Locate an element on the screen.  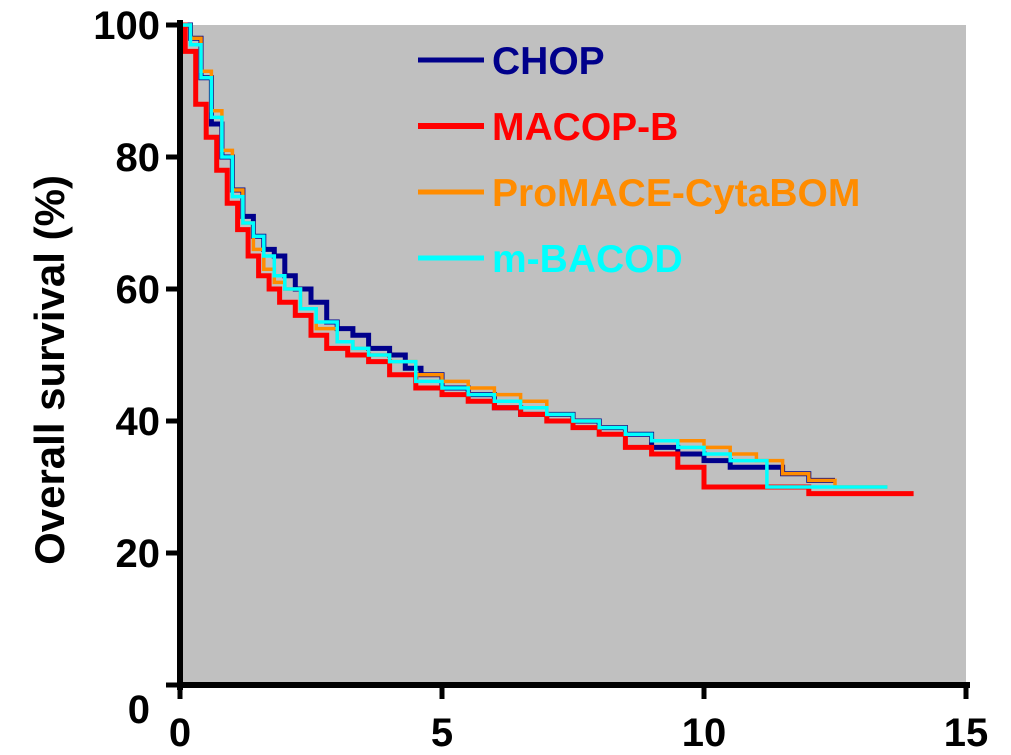
x-tick-label: 10 is located at coordinates (704, 733).